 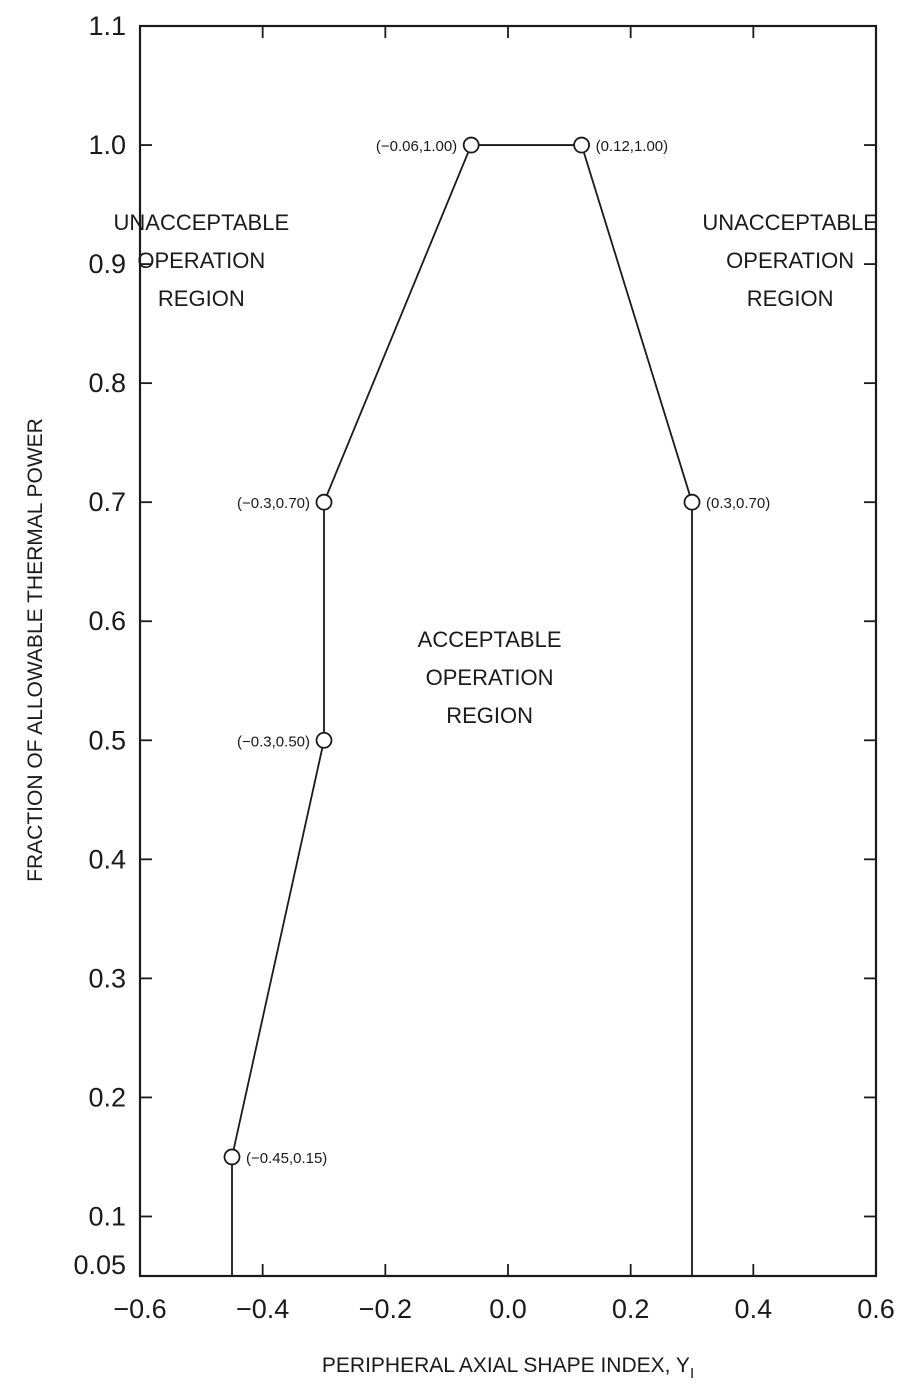 What do you see at coordinates (632, 146) in the screenshot?
I see `data-point-label: (0.12,1.00)` at bounding box center [632, 146].